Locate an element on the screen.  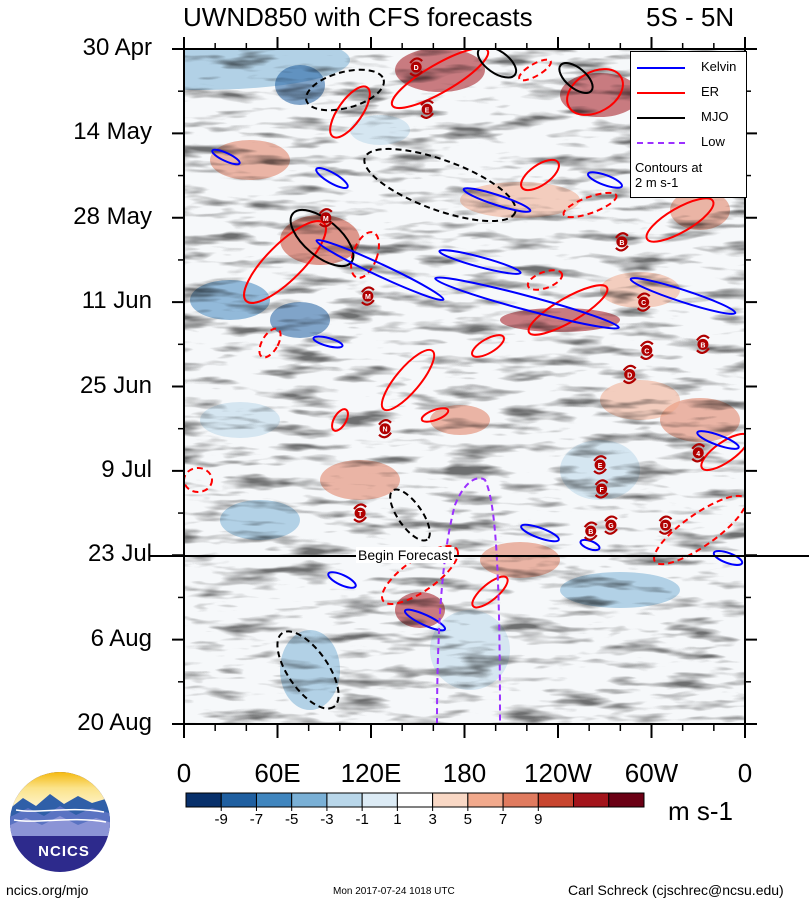
ncics-logo is located at coordinates (60, 822).